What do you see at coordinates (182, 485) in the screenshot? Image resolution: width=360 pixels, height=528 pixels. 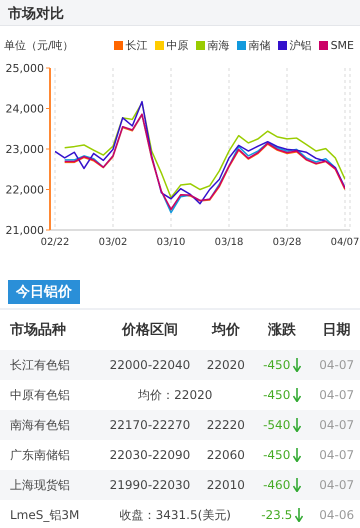 I see `text: 上海现货铝 21990-22030 22010 -460 04-07` at bounding box center [182, 485].